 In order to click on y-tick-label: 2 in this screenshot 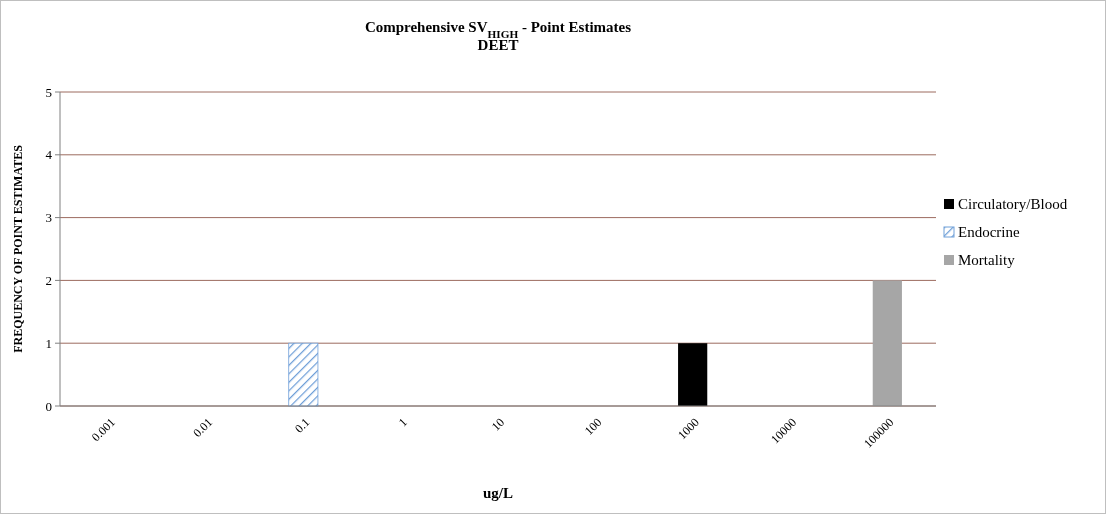, I will do `click(48, 280)`.